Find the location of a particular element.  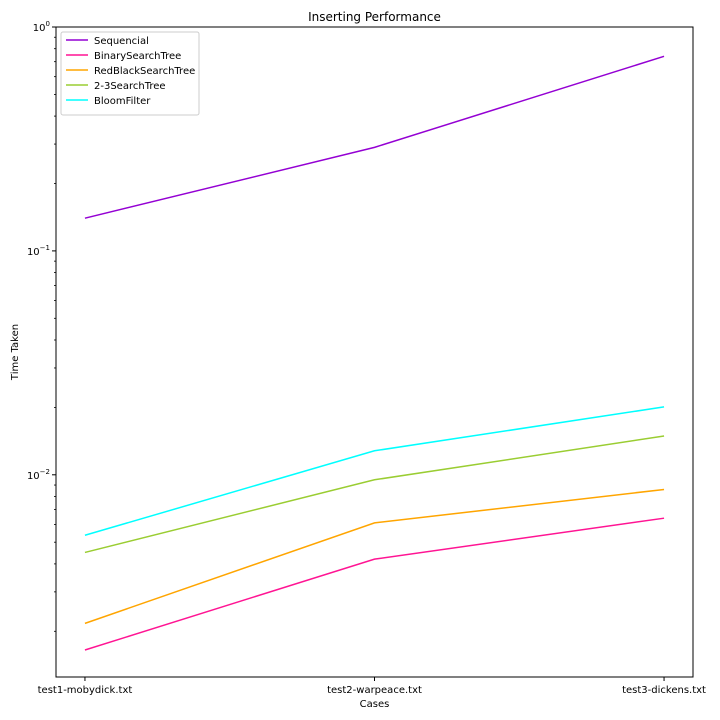

legend-label-2: RedBlackSearchTree is located at coordinates (144, 71).